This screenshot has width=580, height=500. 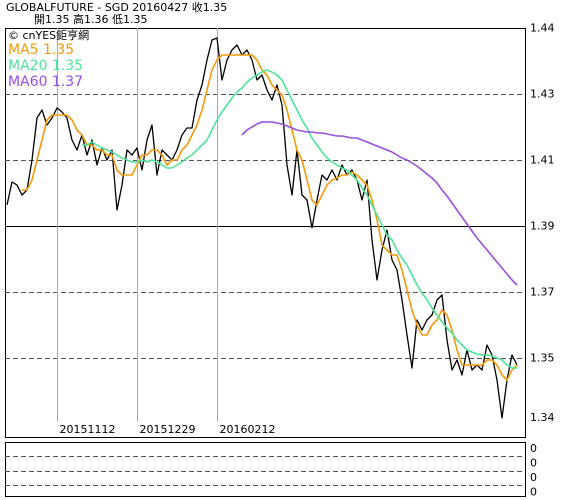 I want to click on y-tick-label: 1.35, so click(x=542, y=358).